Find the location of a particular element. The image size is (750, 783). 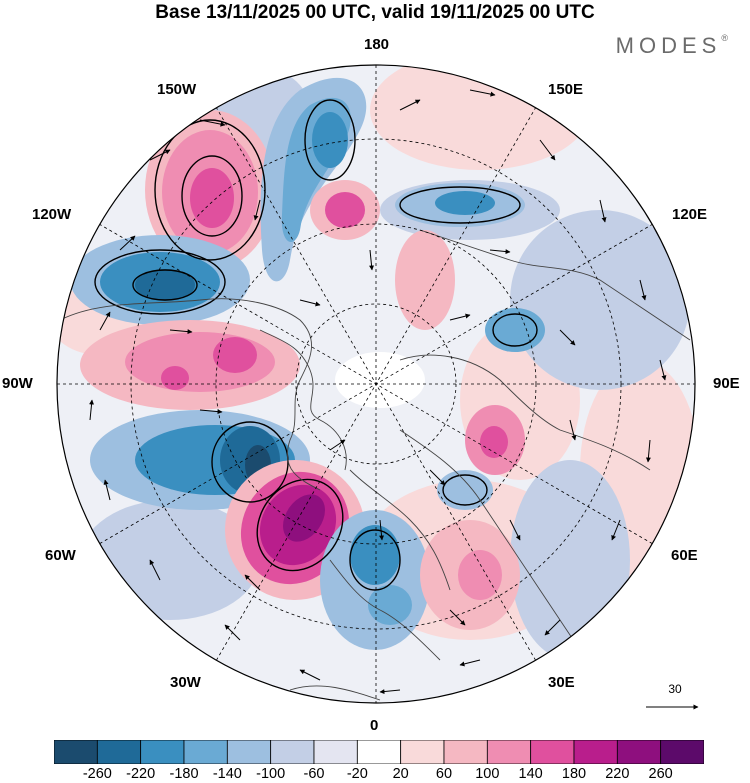

colorbar-tick-label: -180 is located at coordinates (184, 774).